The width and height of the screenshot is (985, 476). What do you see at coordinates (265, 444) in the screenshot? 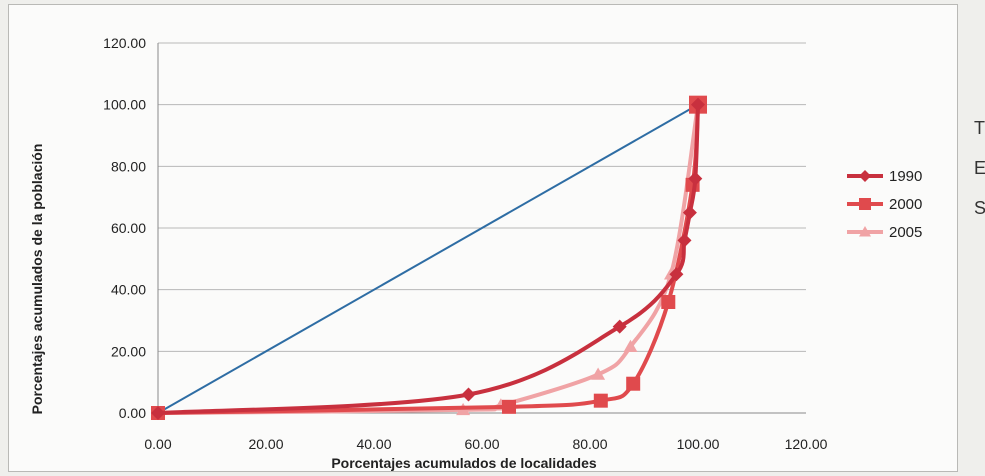
I see `x-tick-label-1: 20.00` at bounding box center [265, 444].